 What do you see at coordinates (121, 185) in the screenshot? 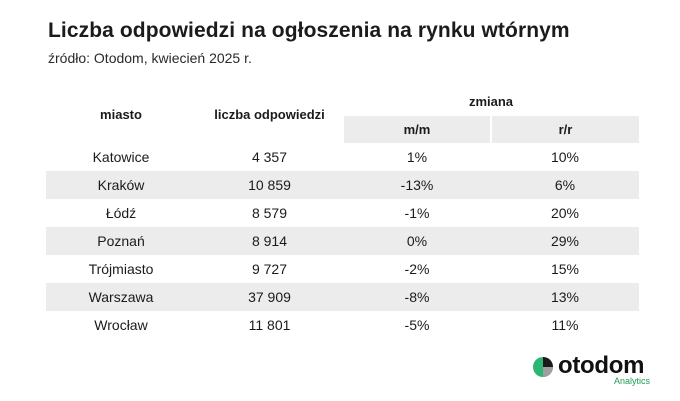
I see `cell-city: Kraków` at bounding box center [121, 185].